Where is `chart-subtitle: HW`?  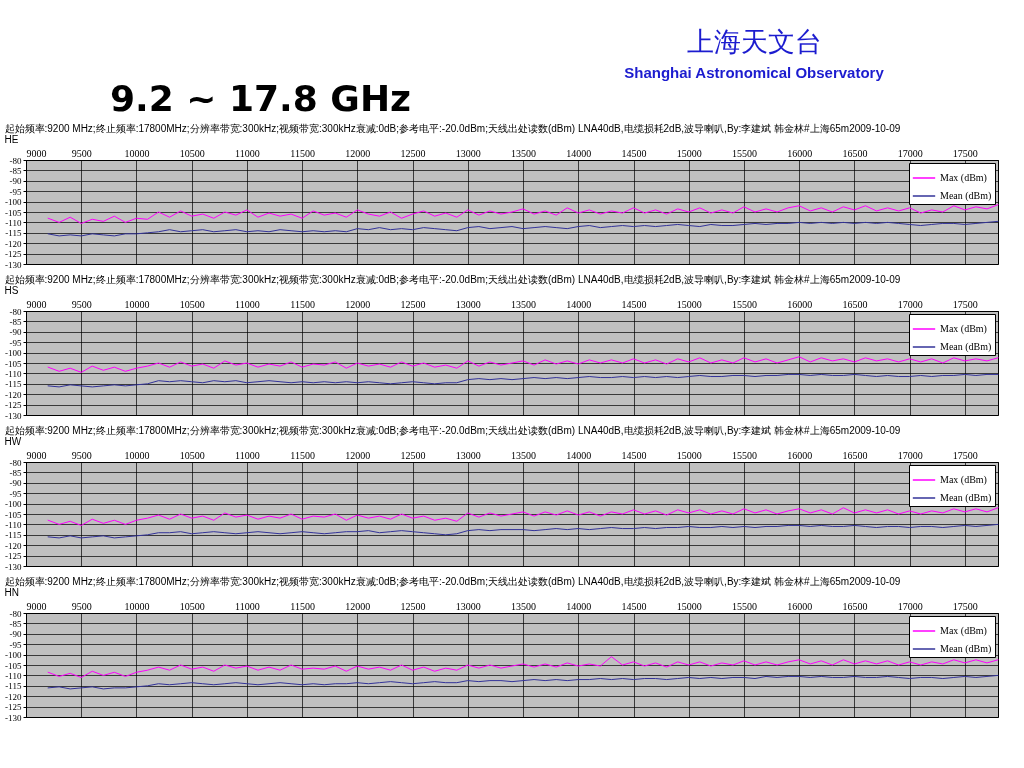
chart-subtitle: HW is located at coordinates (13, 441).